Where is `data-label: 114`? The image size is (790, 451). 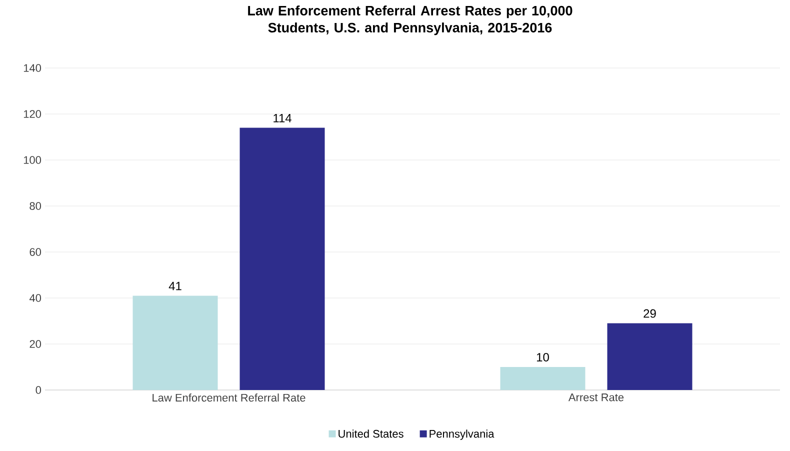
data-label: 114 is located at coordinates (283, 118).